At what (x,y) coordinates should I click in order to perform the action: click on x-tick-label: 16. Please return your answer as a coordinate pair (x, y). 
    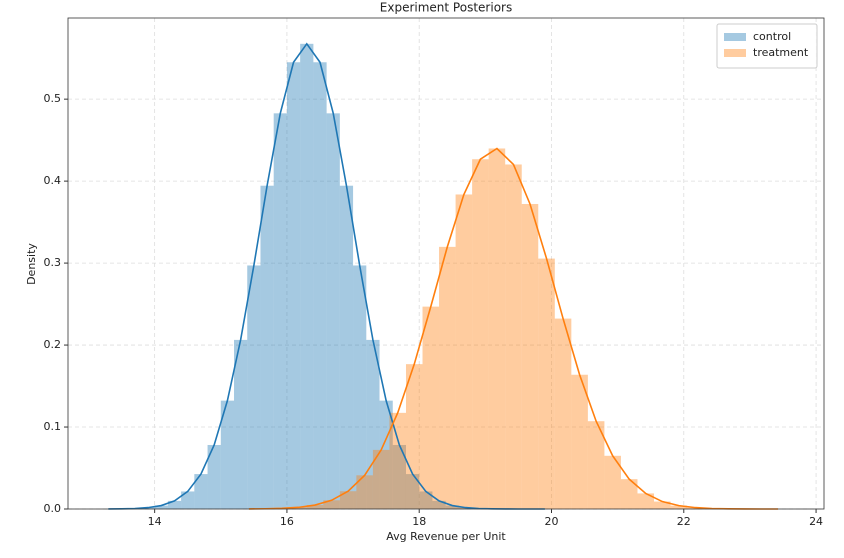
    Looking at the image, I should click on (287, 521).